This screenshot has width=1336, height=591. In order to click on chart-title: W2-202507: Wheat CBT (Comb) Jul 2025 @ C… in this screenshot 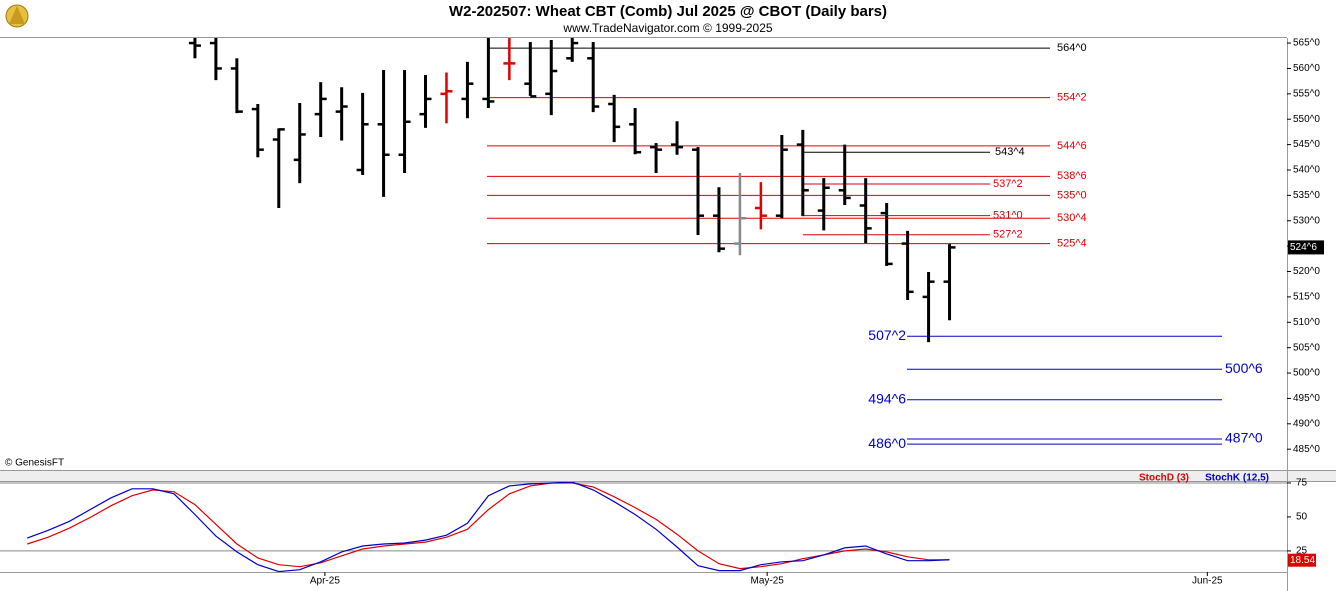, I will do `click(668, 11)`.